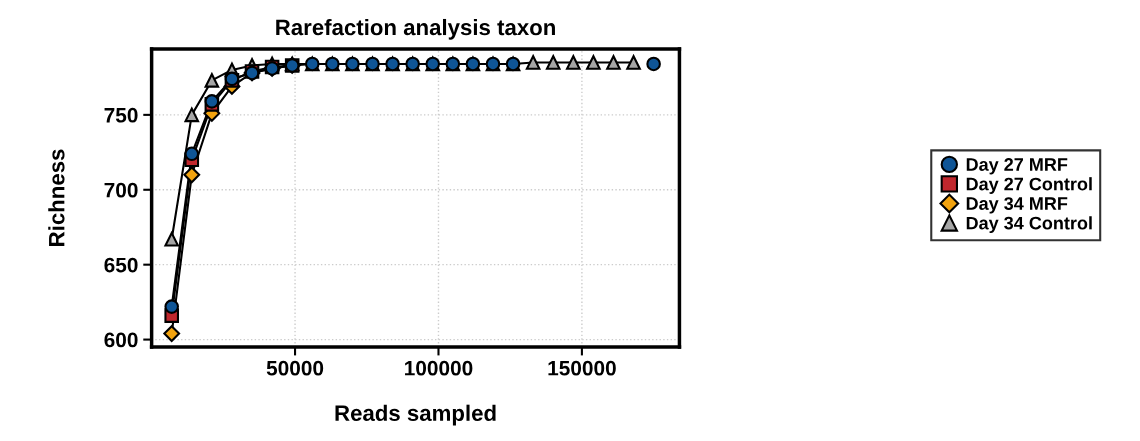 Image resolution: width=1140 pixels, height=441 pixels. What do you see at coordinates (415, 415) in the screenshot?
I see `x-axis-title: Reads sampled` at bounding box center [415, 415].